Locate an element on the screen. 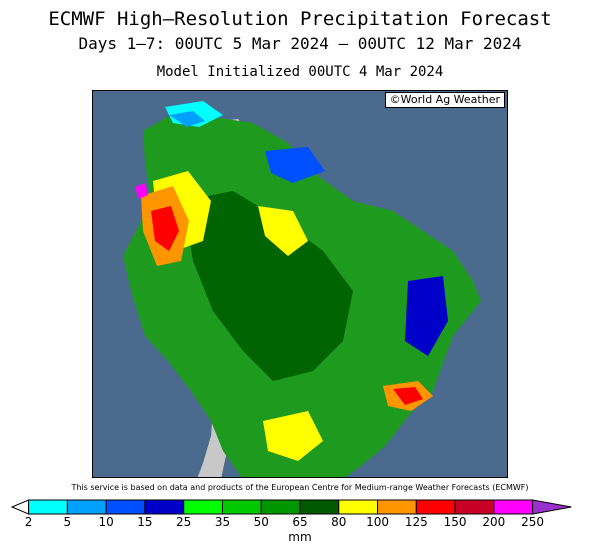 This screenshot has height=548, width=600. rain-15-25-northeast is located at coordinates (426, 316).